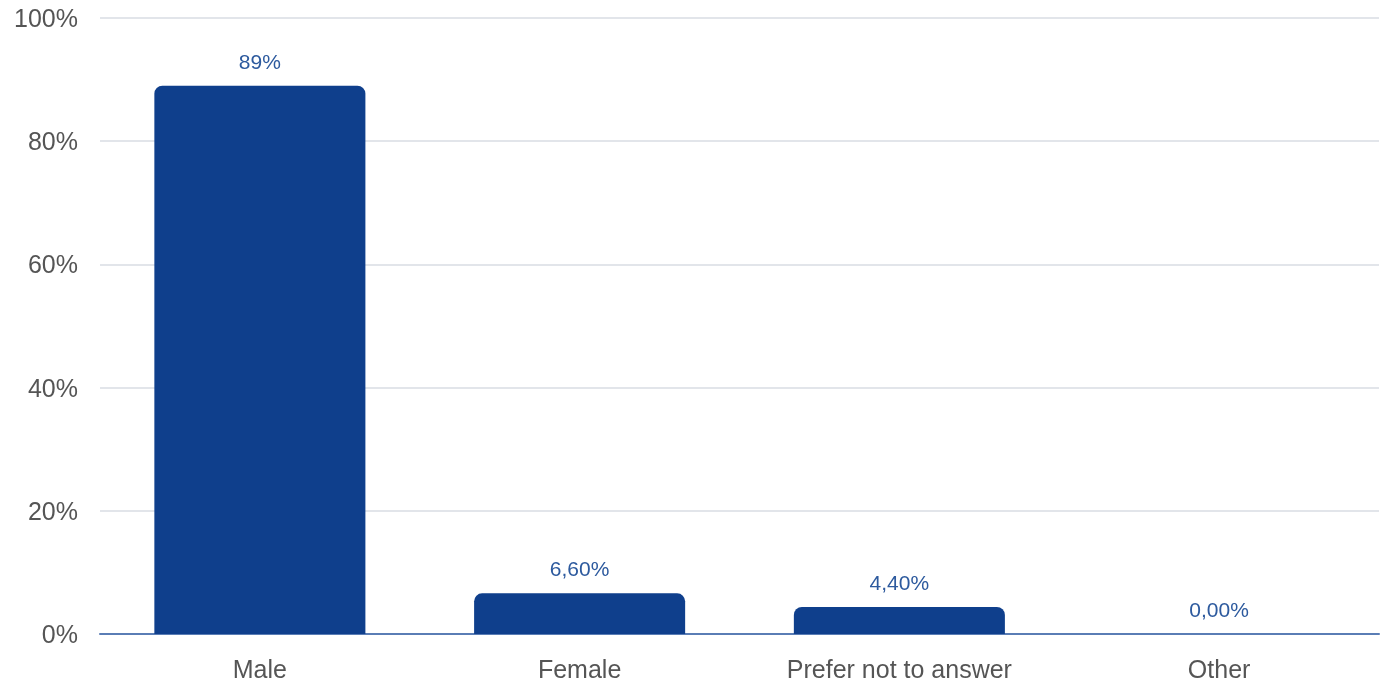  Describe the element at coordinates (899, 668) in the screenshot. I see `x-tick-label: Prefer not to answer` at that location.